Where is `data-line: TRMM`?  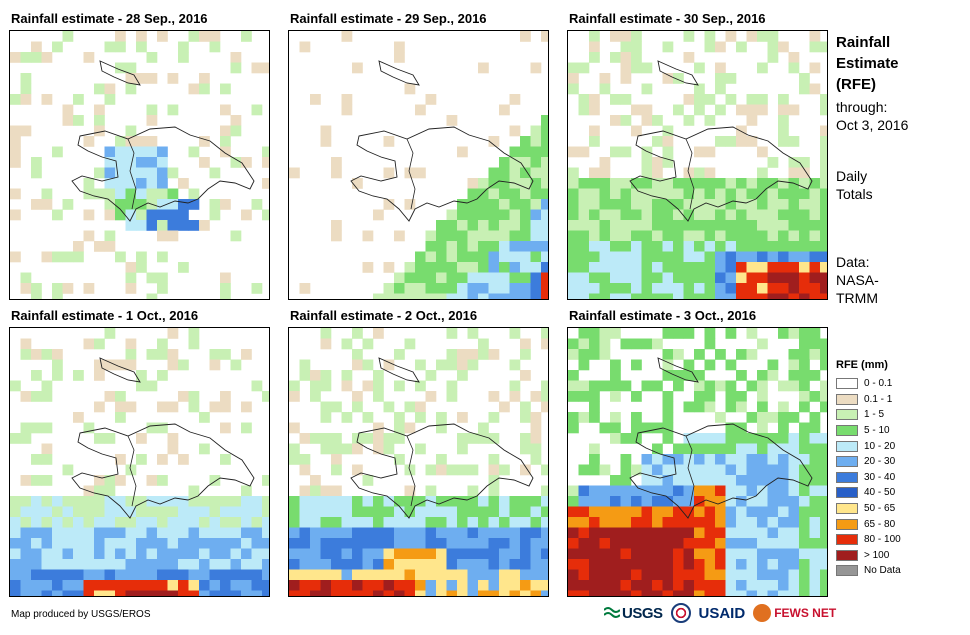 data-line: TRMM is located at coordinates (857, 298).